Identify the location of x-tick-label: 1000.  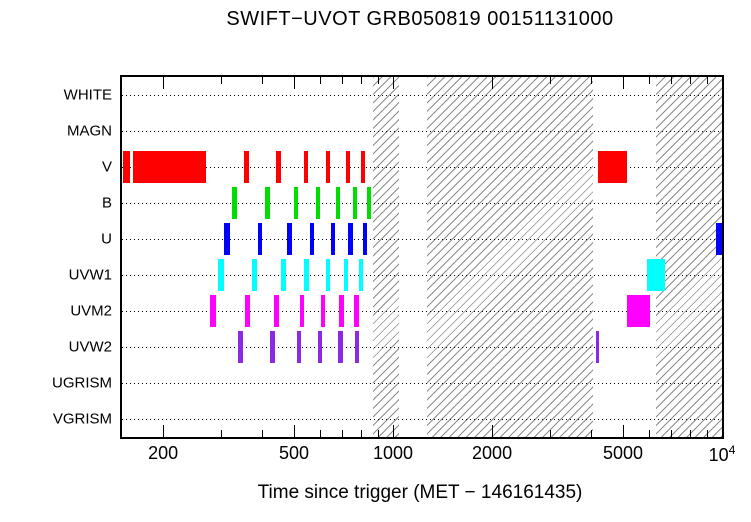
(393, 453).